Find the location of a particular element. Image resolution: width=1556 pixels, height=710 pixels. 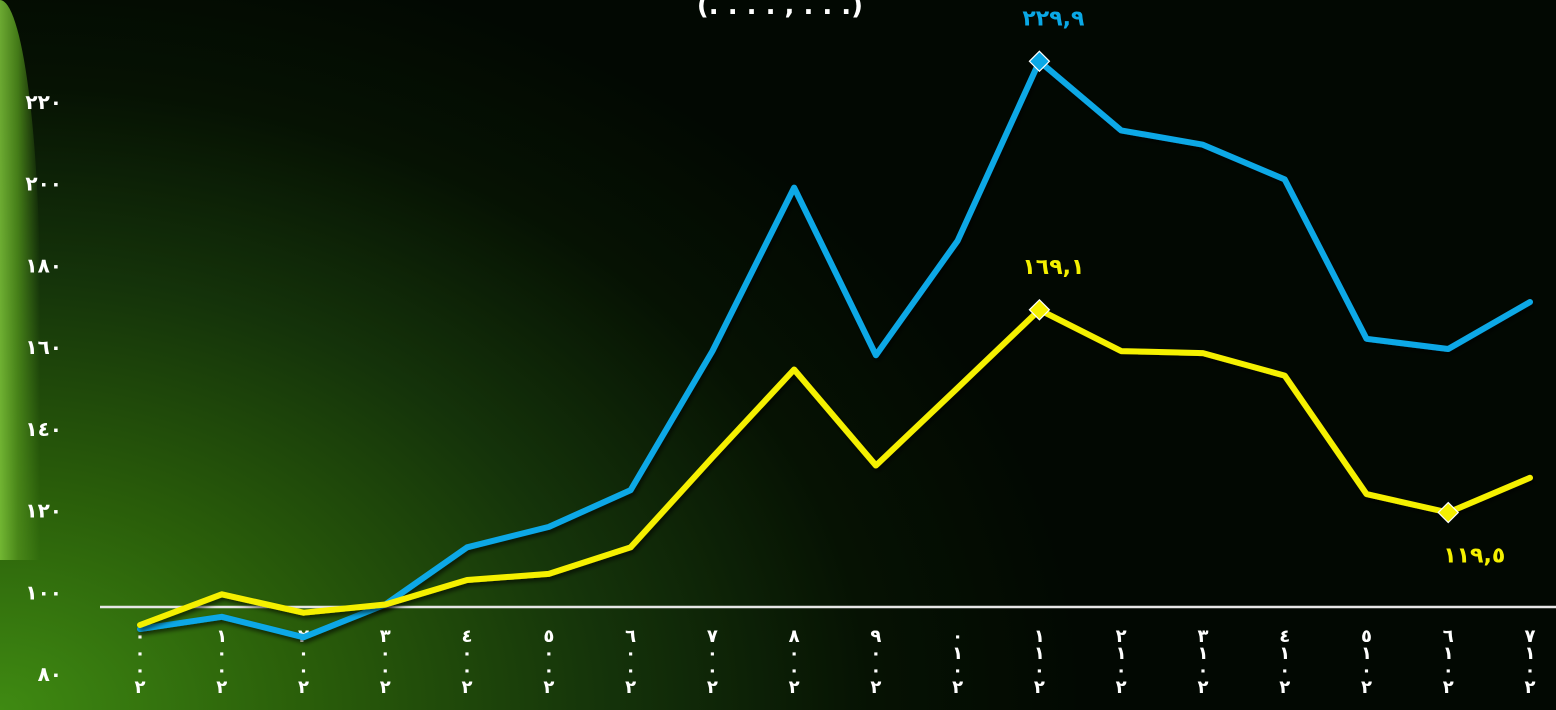

data-label: ١٦٩,١ is located at coordinates (1053, 267).